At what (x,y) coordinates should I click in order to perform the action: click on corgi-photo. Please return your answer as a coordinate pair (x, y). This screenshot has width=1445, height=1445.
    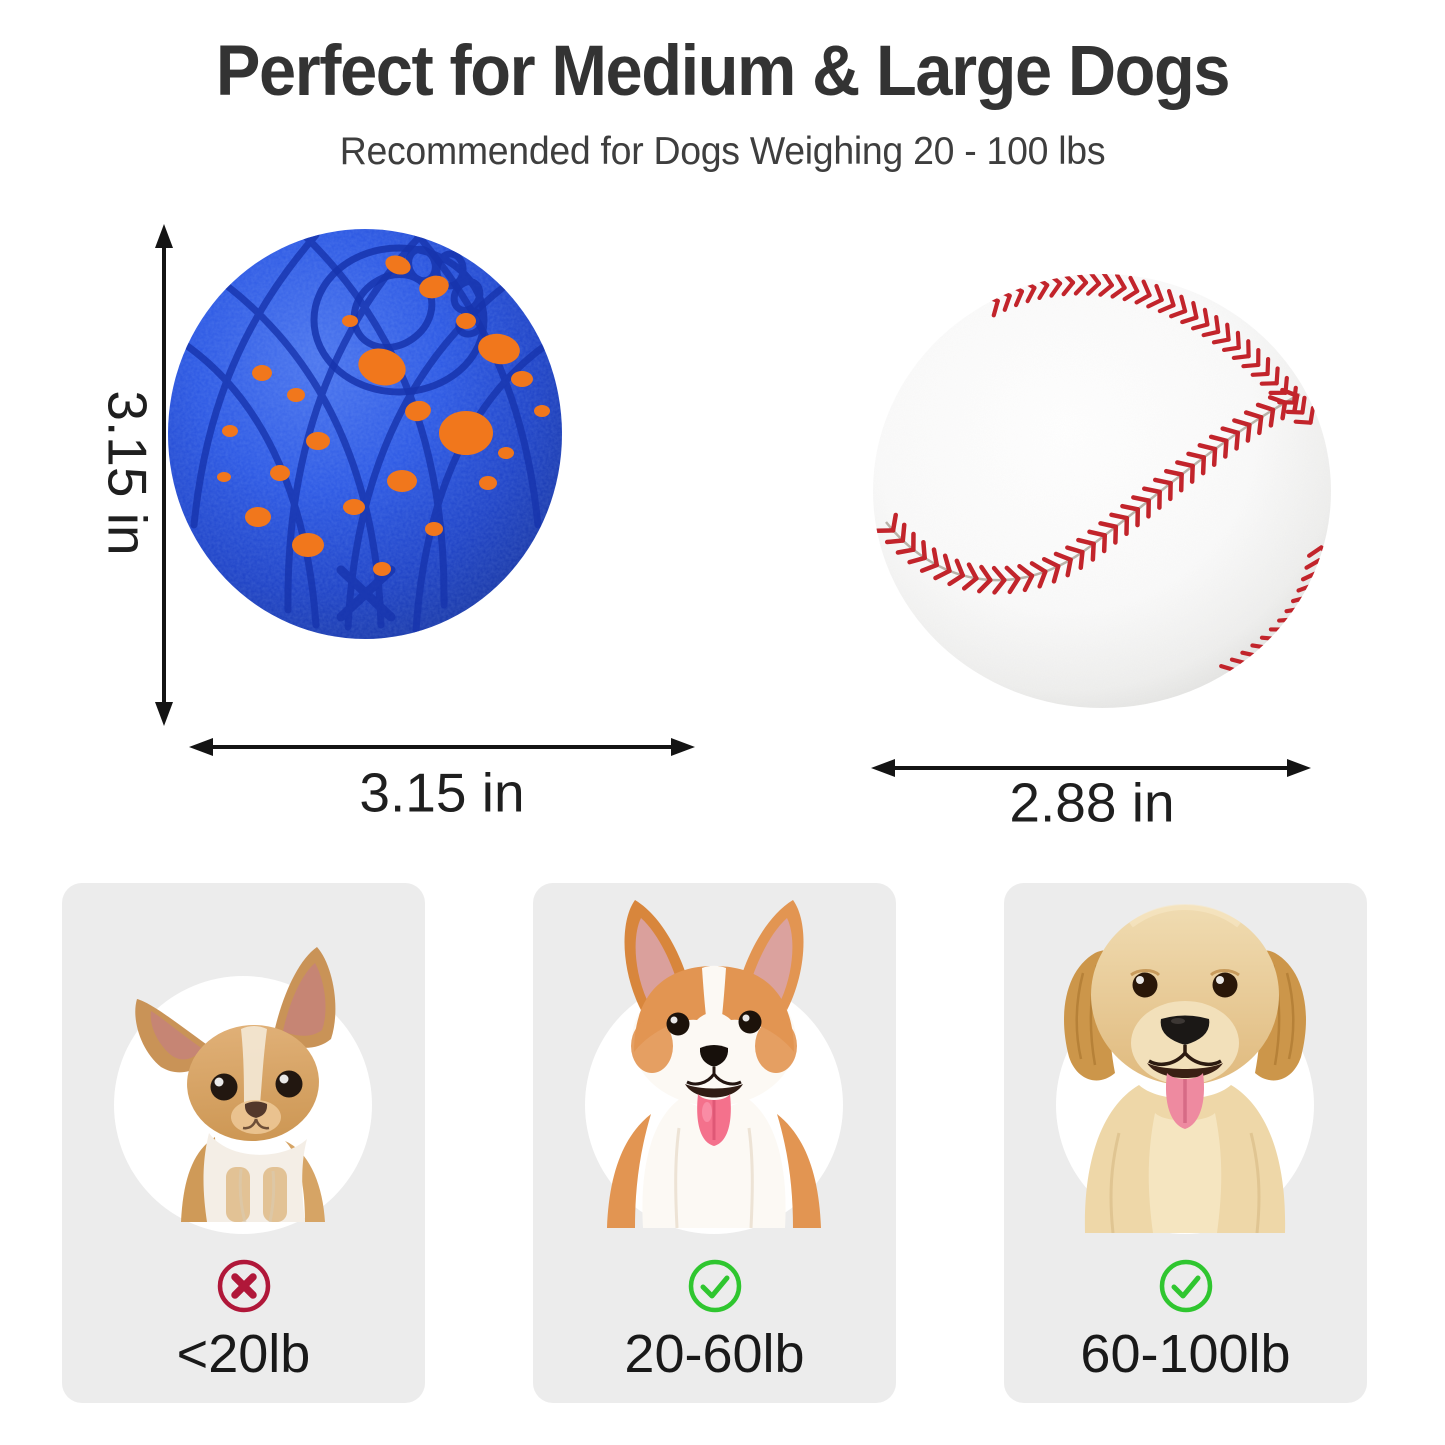
    Looking at the image, I should click on (714, 1064).